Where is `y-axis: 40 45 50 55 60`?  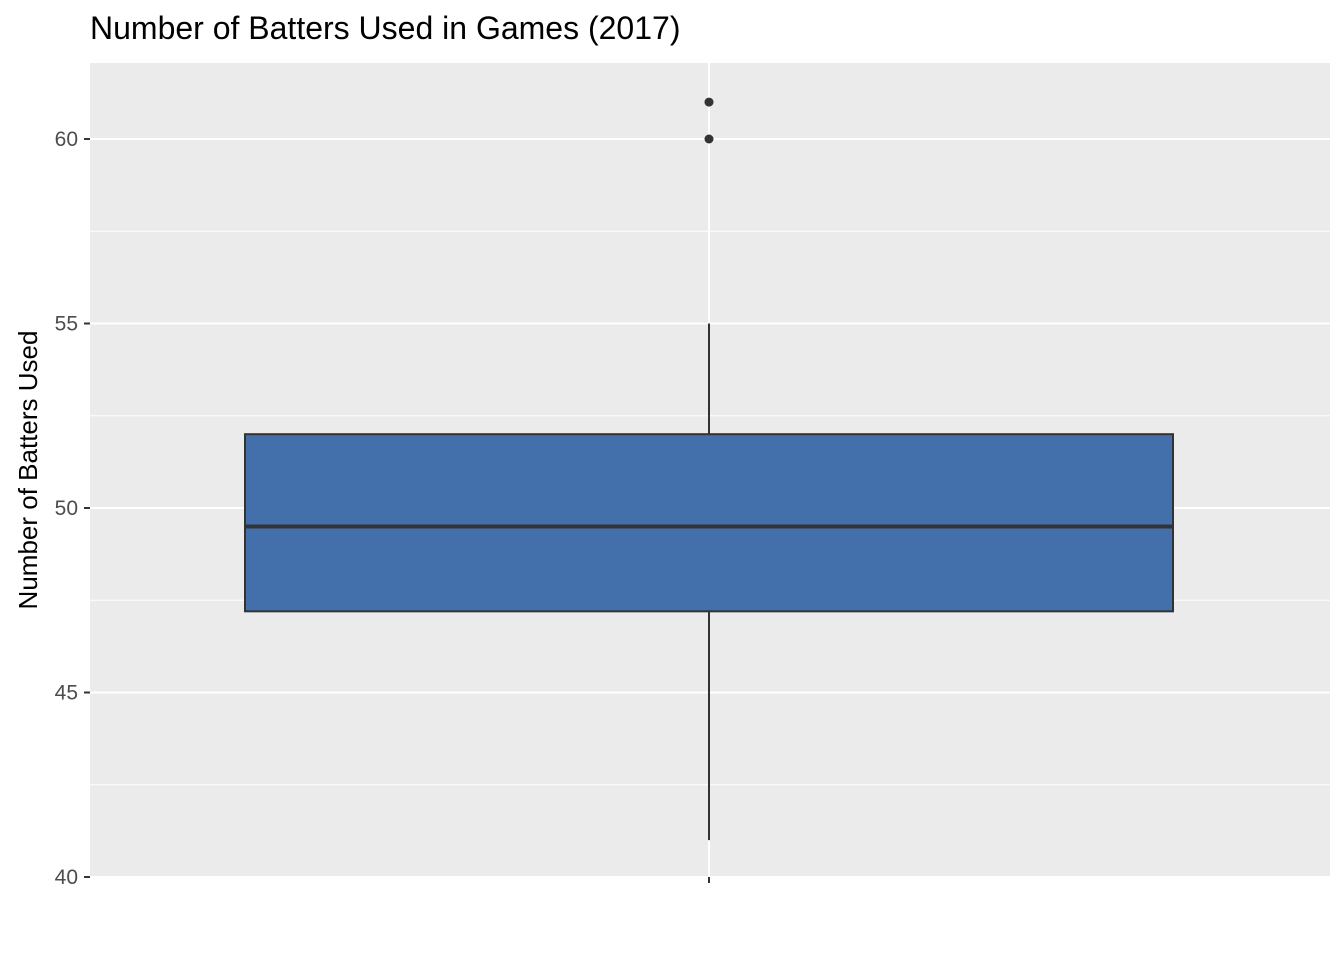
y-axis: 40 45 50 55 60 is located at coordinates (72, 508).